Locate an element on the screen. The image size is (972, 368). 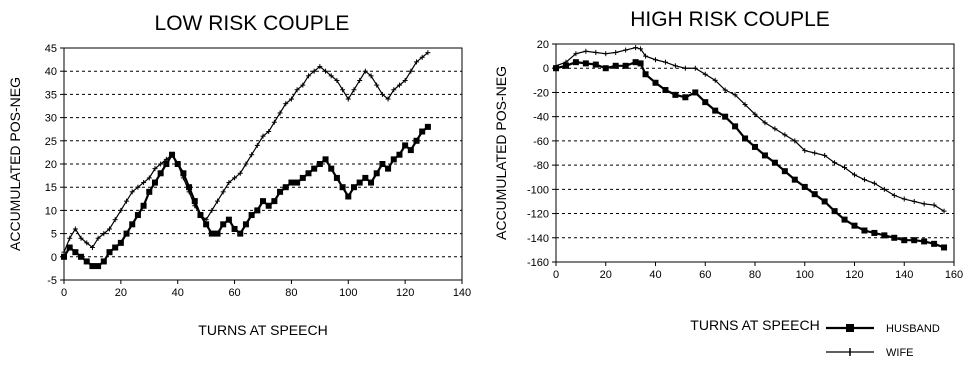
legend-label: HUSBAND is located at coordinates (913, 329).